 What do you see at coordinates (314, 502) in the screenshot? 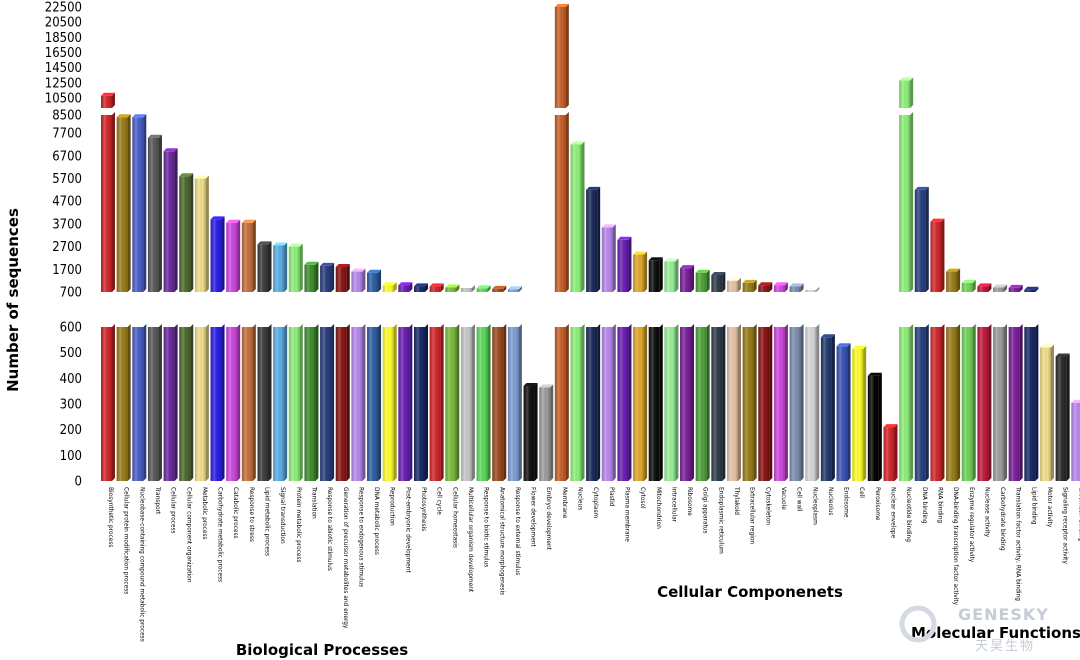
I see `category-label: Translation` at bounding box center [314, 502].